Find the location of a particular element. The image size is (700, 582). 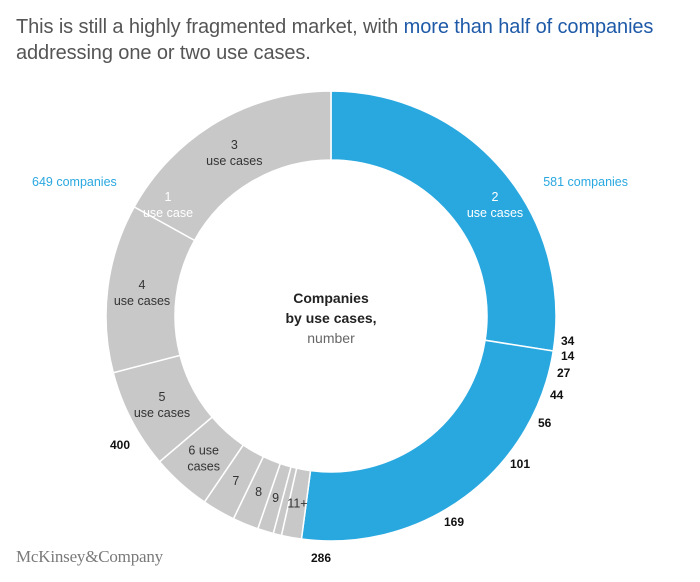

segment-value-label: 169 is located at coordinates (454, 522).